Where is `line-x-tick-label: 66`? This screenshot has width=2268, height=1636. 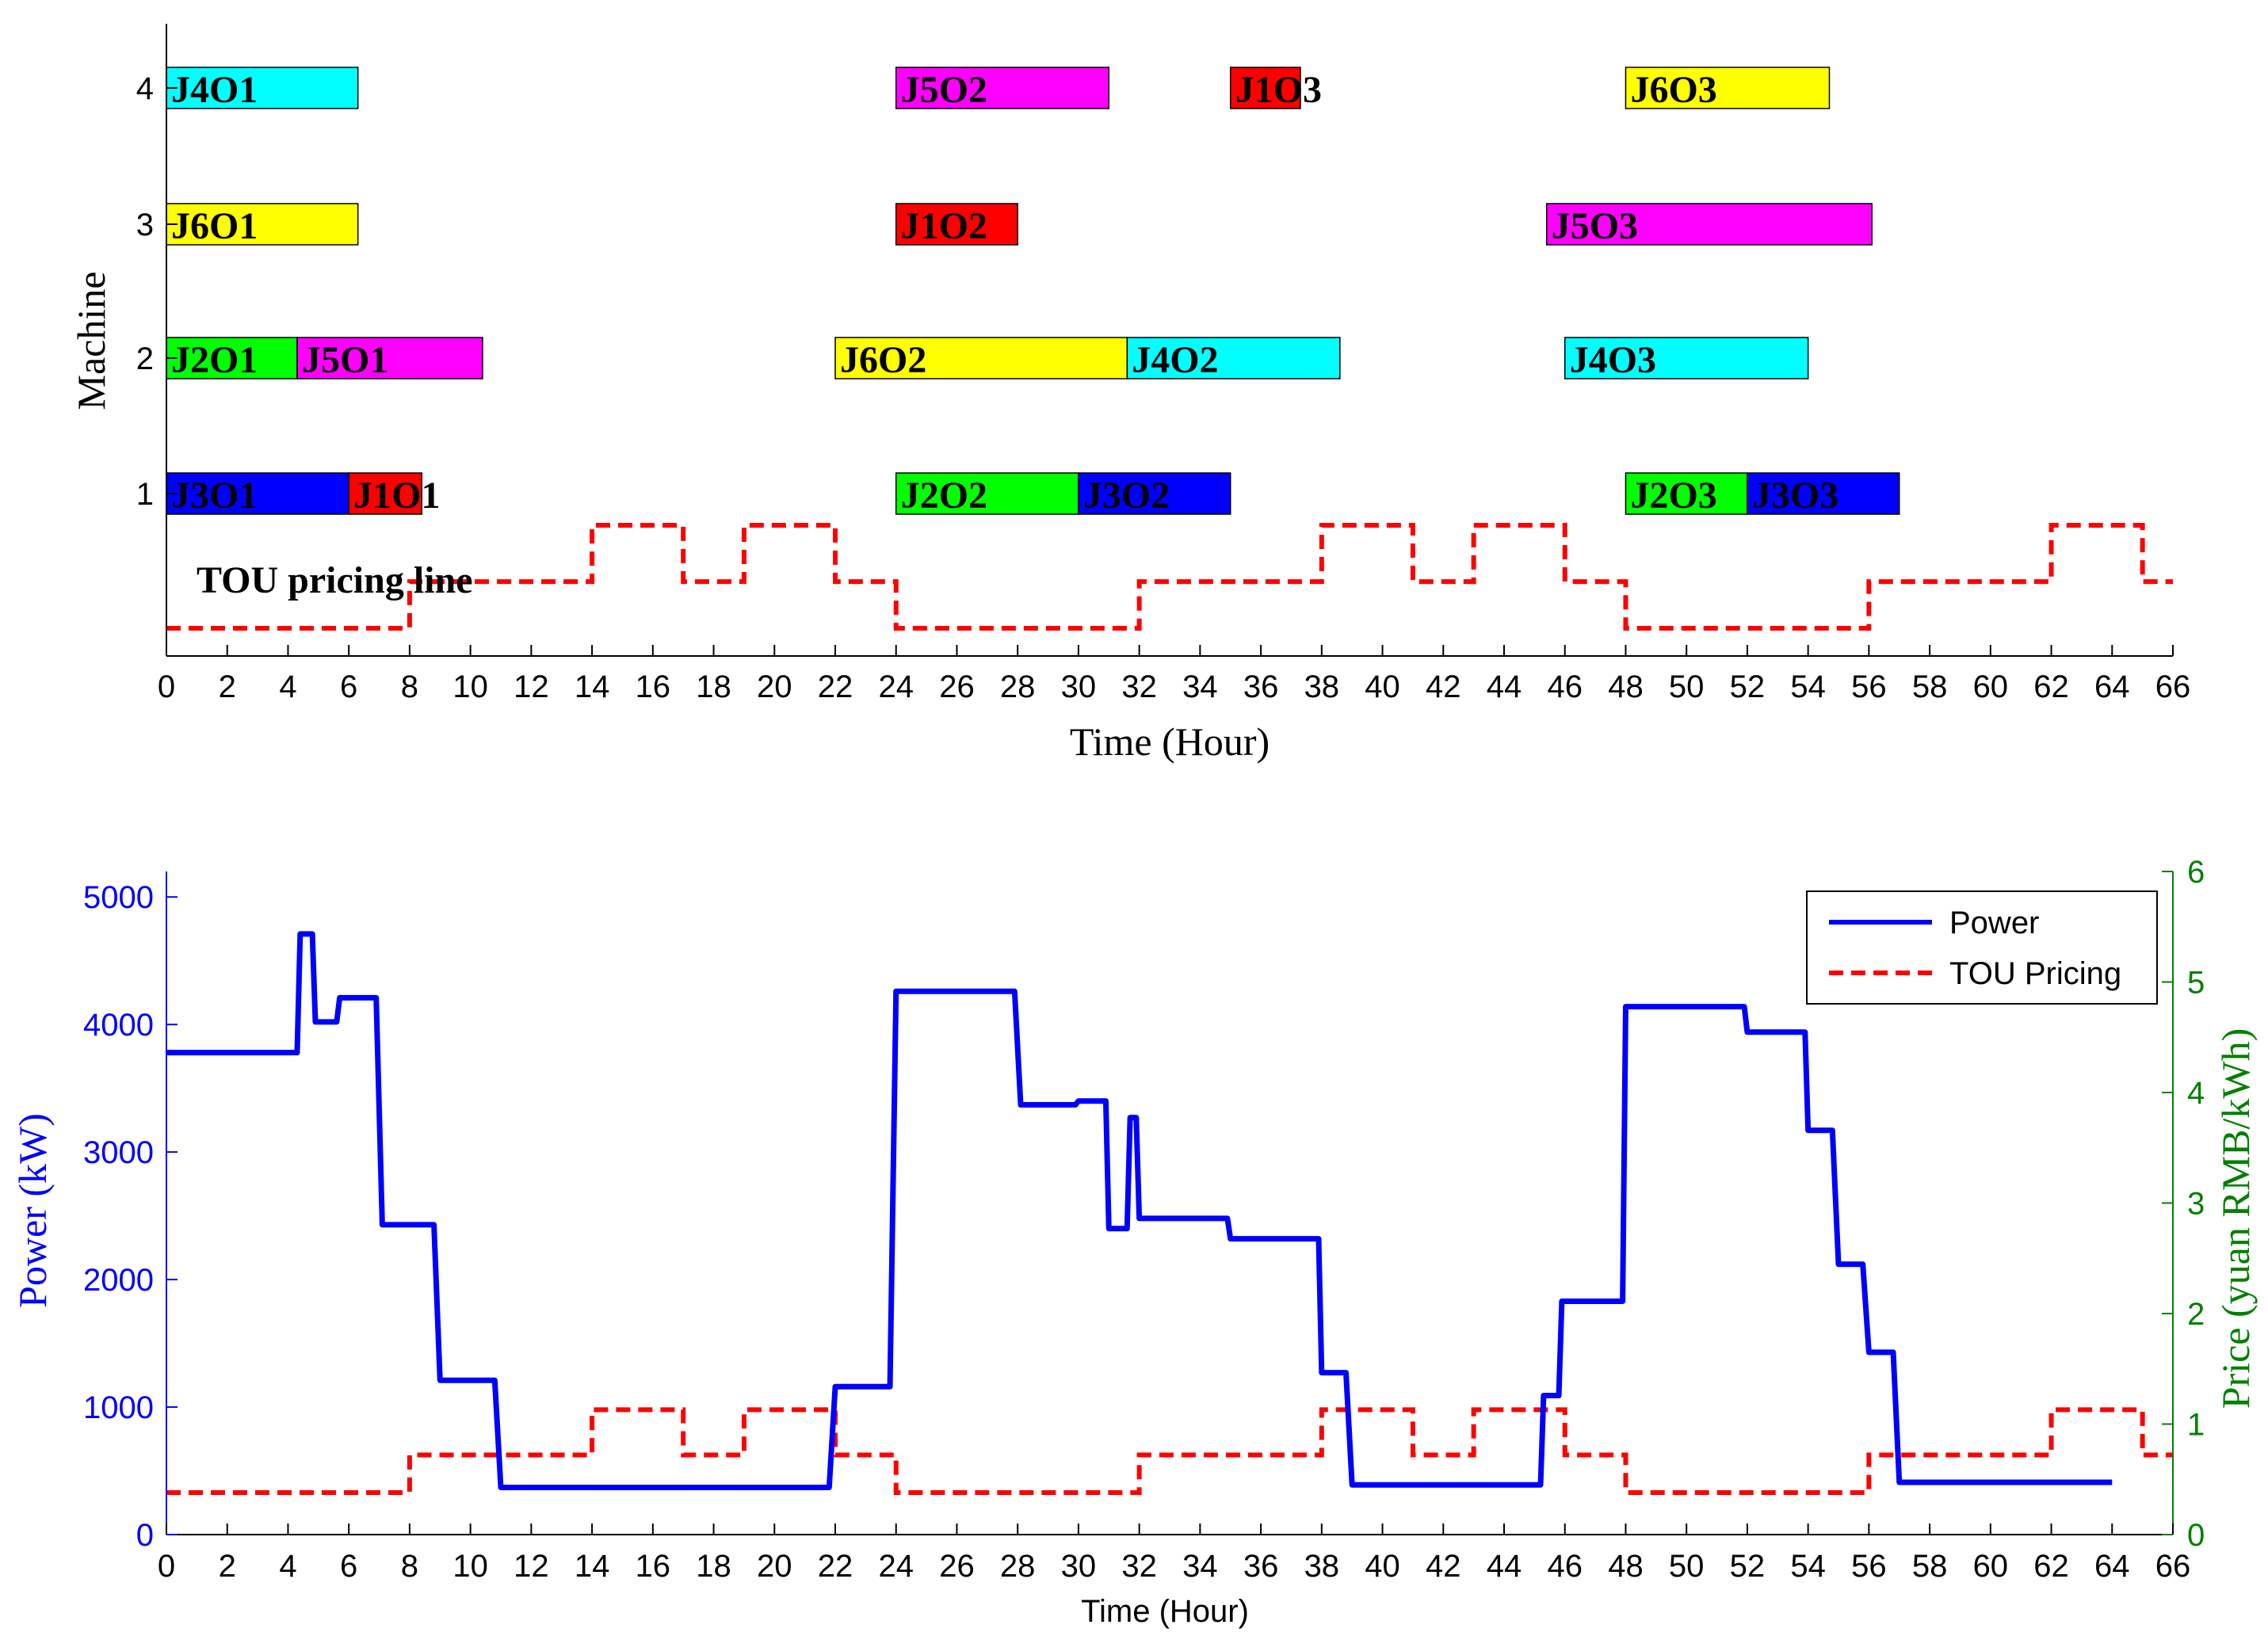
line-x-tick-label: 66 is located at coordinates (2173, 1566).